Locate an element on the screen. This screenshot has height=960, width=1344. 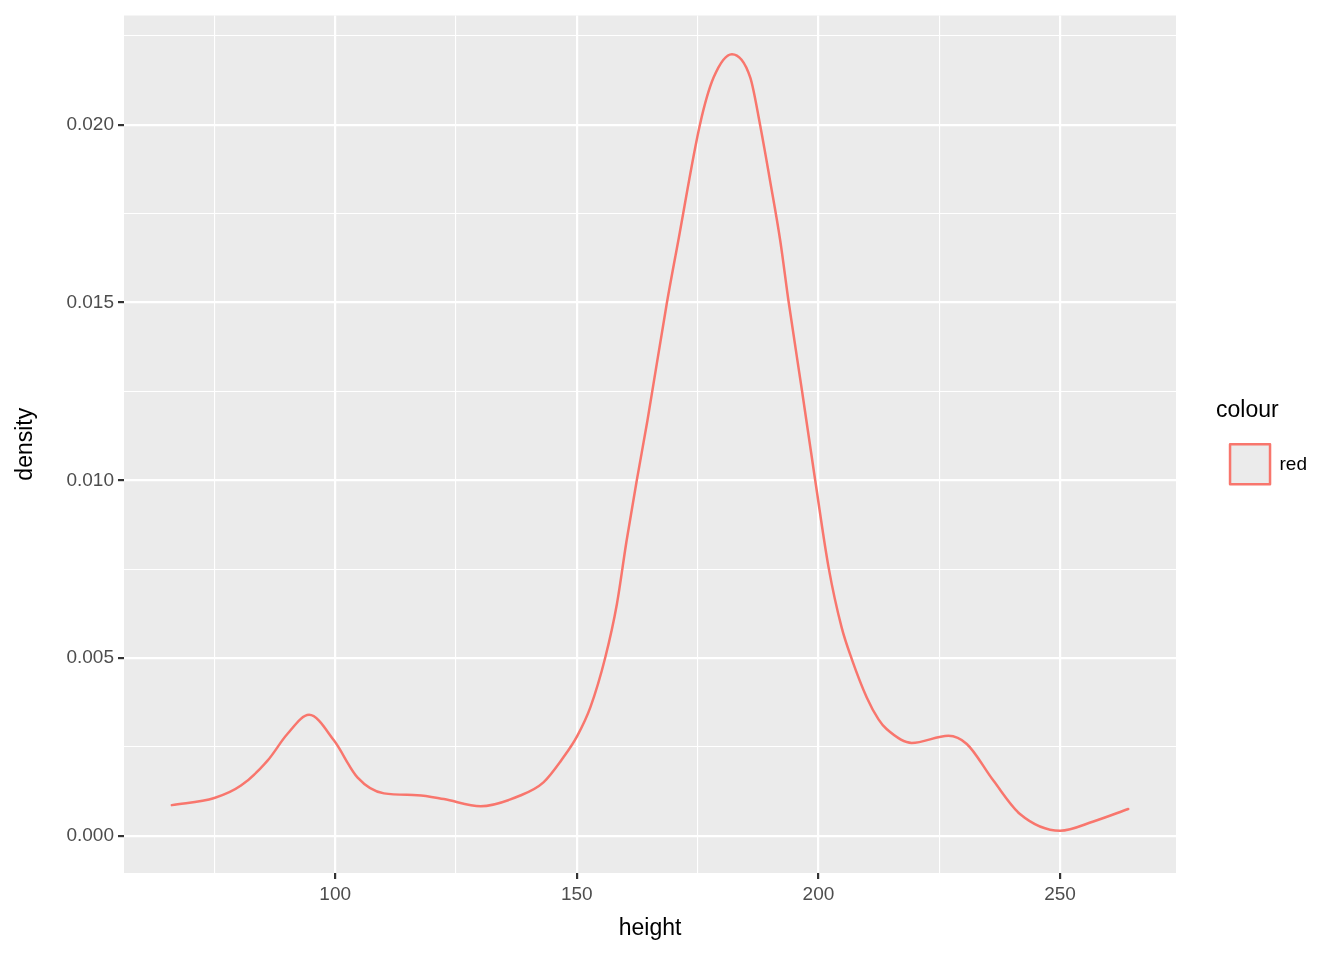
y-tick-label: 0.000 is located at coordinates (90, 834).